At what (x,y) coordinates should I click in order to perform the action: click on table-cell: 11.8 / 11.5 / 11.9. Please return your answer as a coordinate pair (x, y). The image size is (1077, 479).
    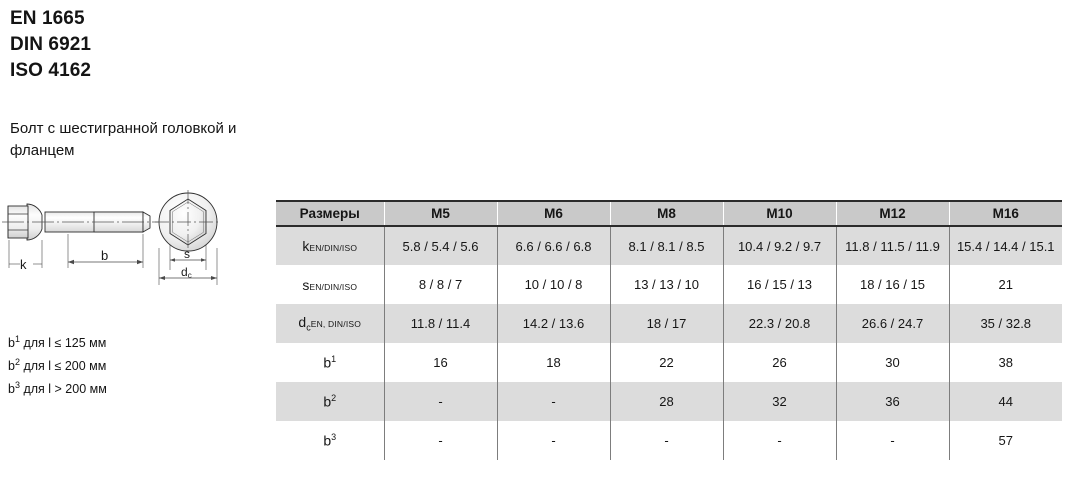
    Looking at the image, I should click on (892, 245).